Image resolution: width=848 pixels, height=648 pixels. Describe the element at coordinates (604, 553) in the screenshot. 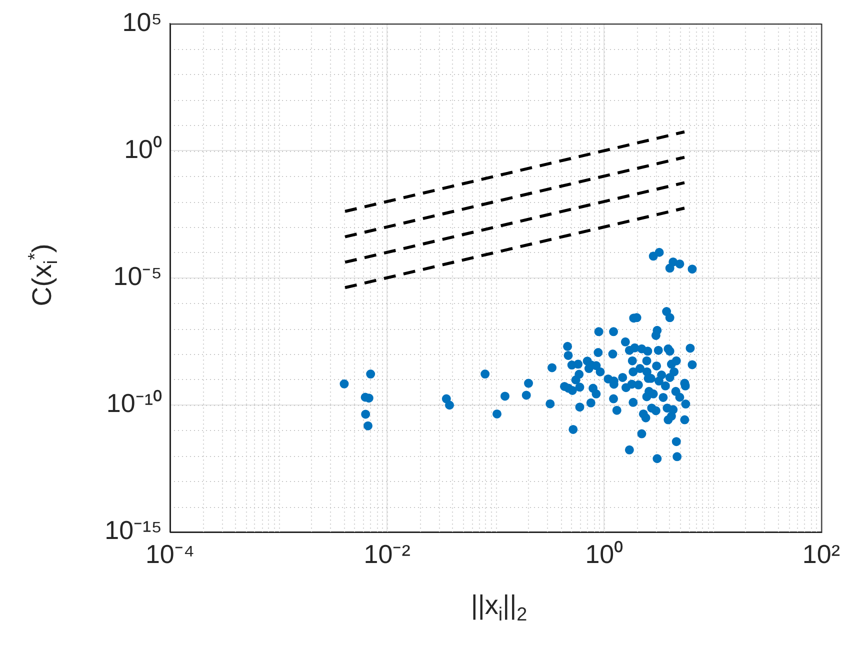

I see `x-tick-label: 10⁰` at that location.